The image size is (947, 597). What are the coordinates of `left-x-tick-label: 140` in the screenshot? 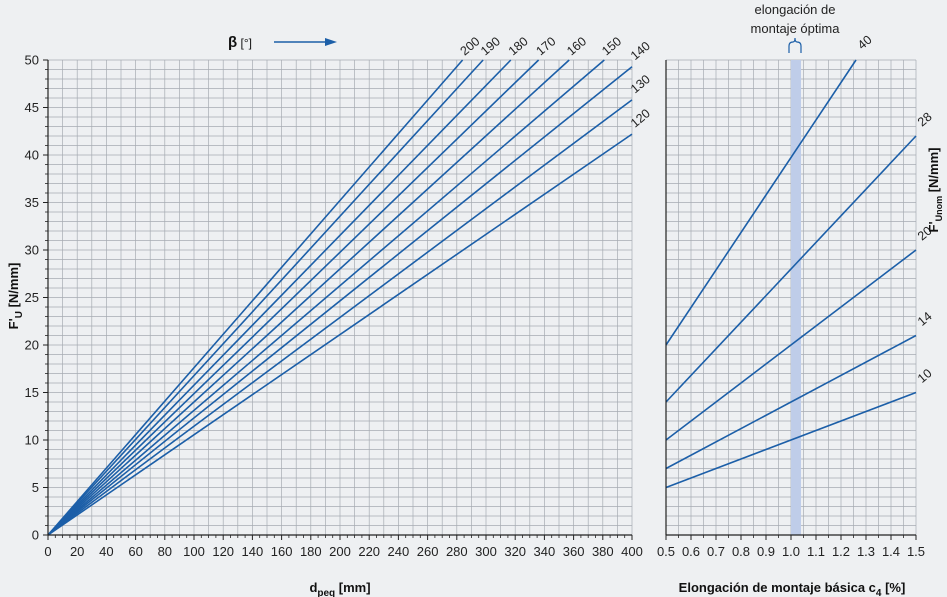 It's located at (253, 551).